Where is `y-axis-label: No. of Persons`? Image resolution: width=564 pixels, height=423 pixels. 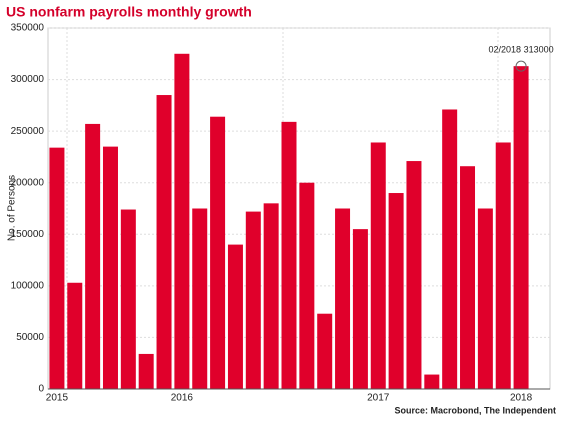
y-axis-label: No. of Persons is located at coordinates (12, 208).